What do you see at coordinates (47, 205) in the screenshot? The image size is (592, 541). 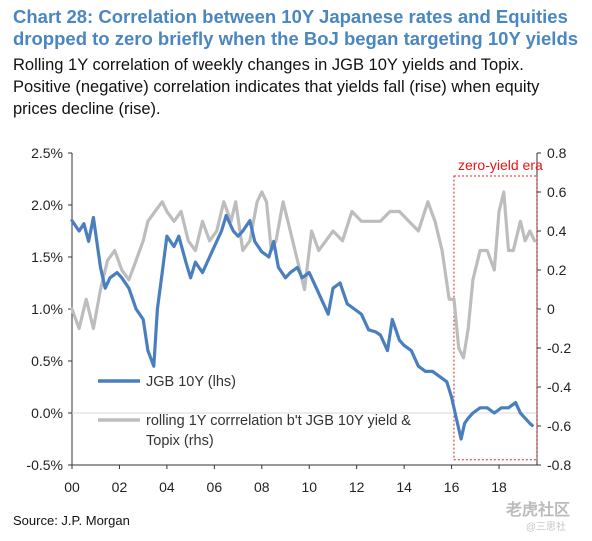 I see `left-tick-label: 2.0%` at bounding box center [47, 205].